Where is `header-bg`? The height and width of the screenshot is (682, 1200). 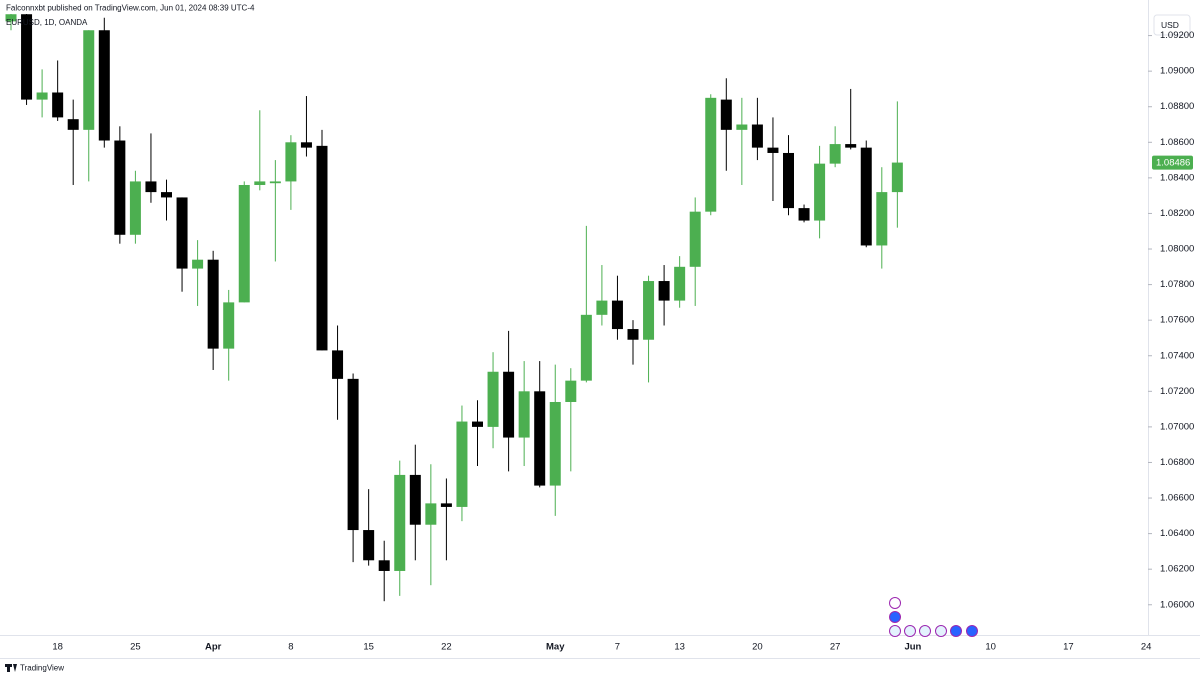 header-bg is located at coordinates (113, 8).